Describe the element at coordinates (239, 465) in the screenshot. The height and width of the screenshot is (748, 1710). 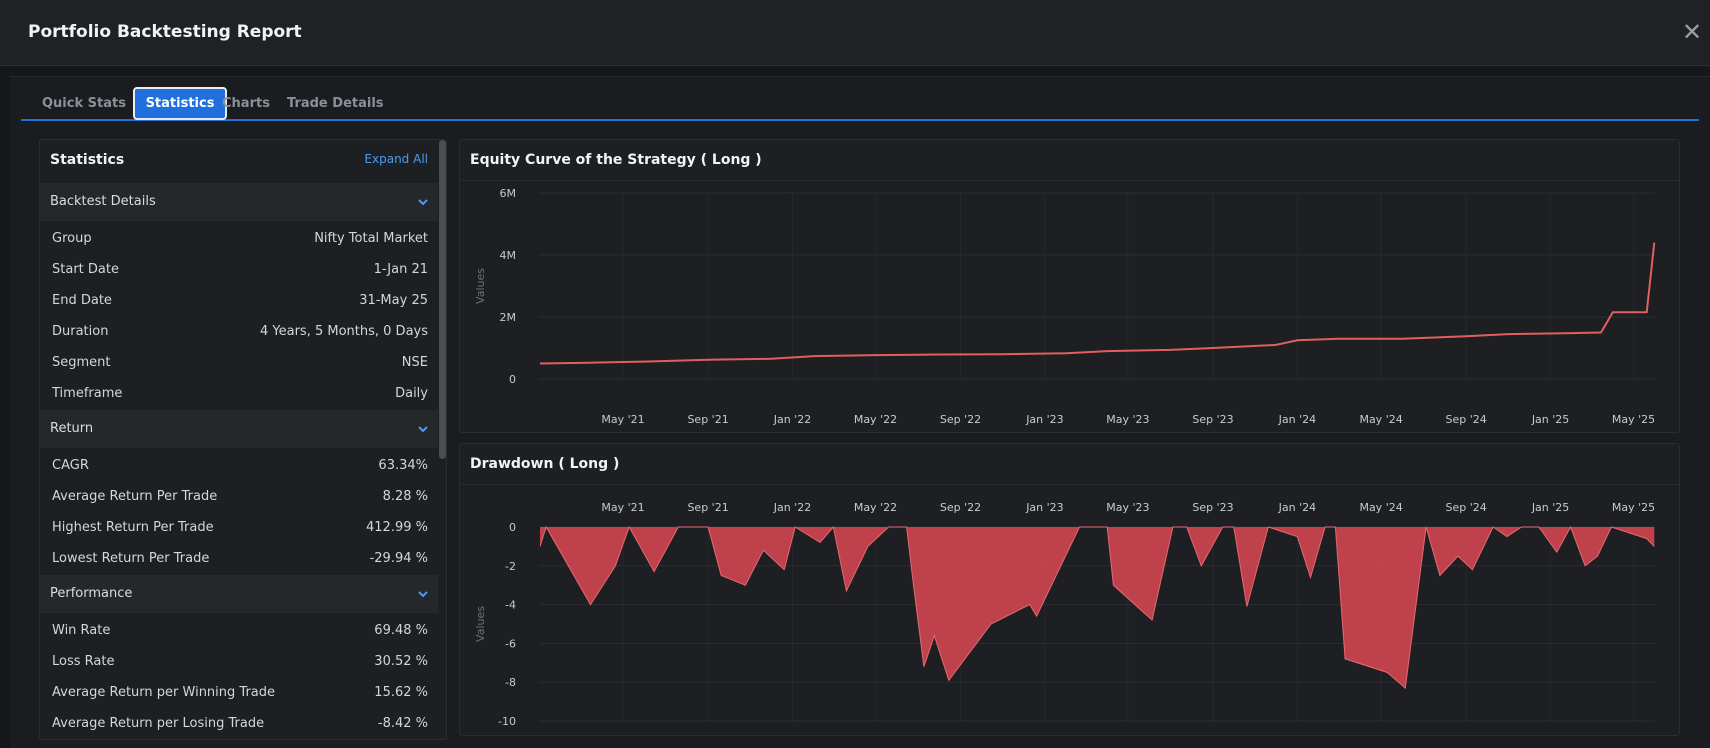
I see `stat-row: CAGR 63.34%` at that location.